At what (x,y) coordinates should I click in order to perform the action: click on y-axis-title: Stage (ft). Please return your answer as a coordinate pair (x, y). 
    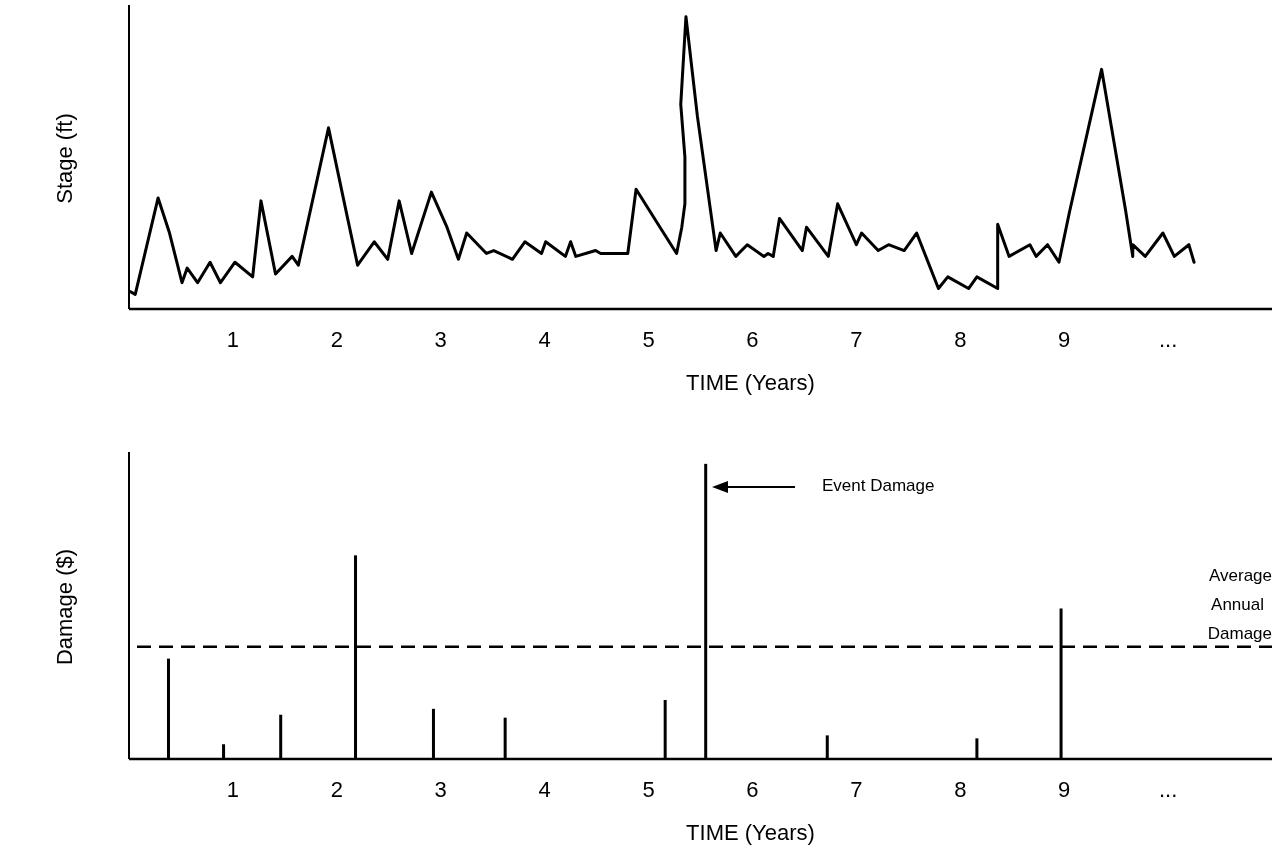
    Looking at the image, I should click on (64, 158).